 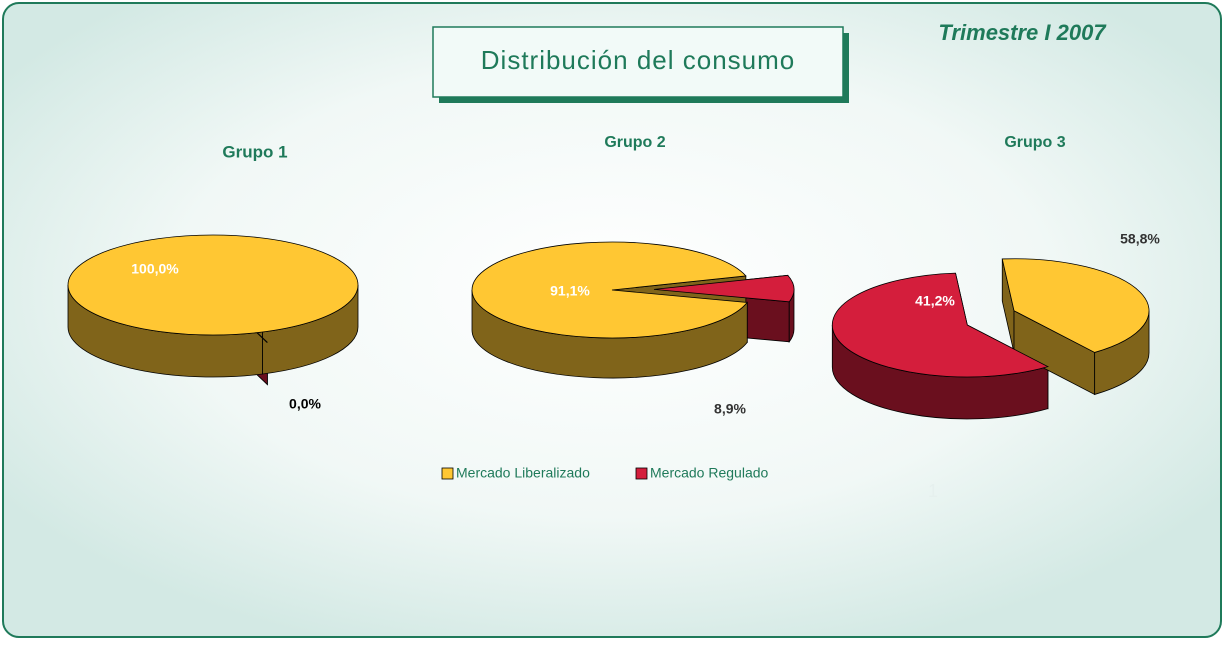 I want to click on data-label: 0,0%, so click(x=305, y=404).